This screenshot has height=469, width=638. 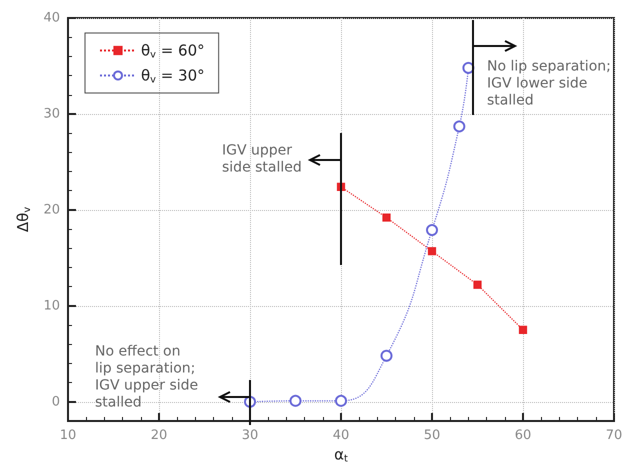 What do you see at coordinates (262, 159) in the screenshot?
I see `annotation: IGV upper side stalled` at bounding box center [262, 159].